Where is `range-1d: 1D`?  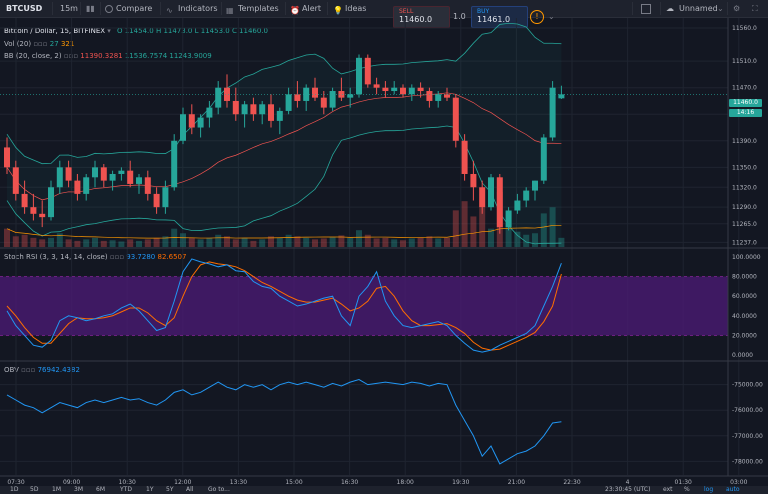 range-1d: 1D is located at coordinates (14, 489).